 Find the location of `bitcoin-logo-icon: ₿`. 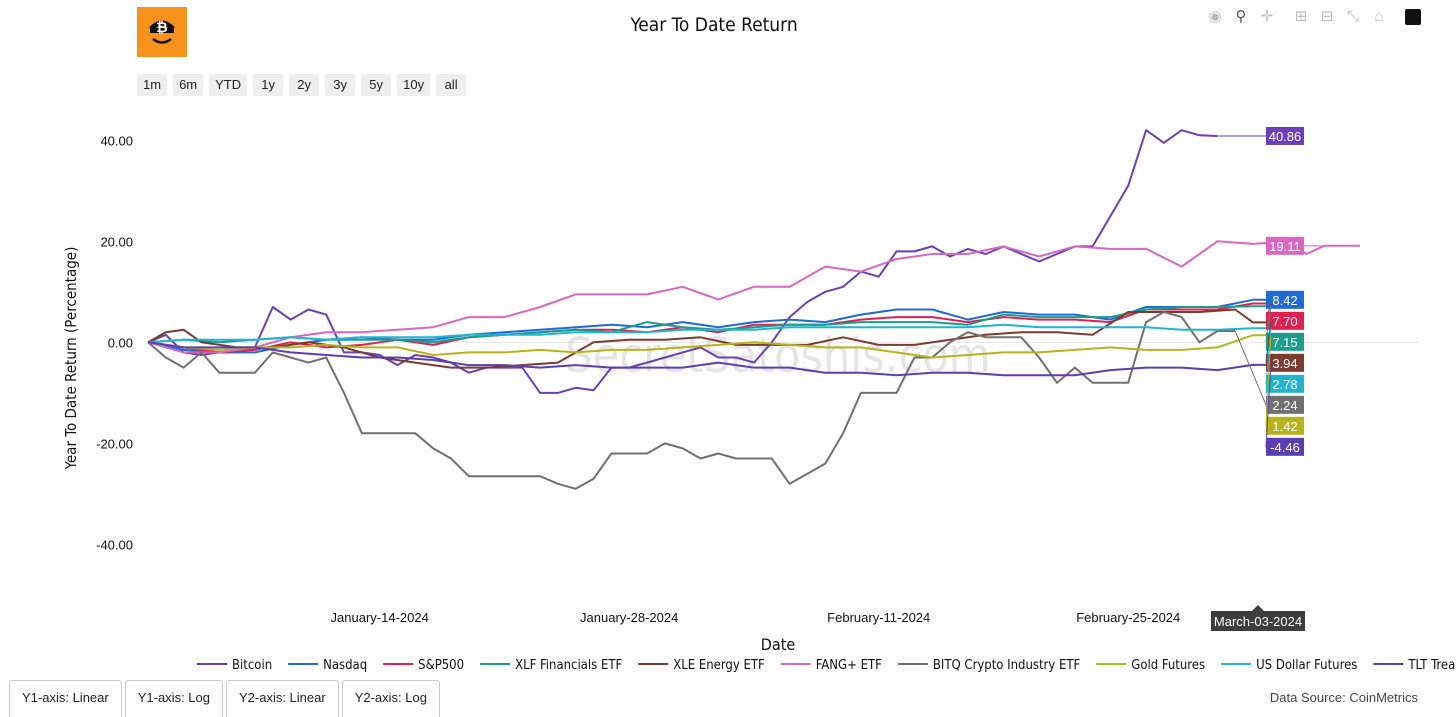

bitcoin-logo-icon: ₿ is located at coordinates (162, 32).